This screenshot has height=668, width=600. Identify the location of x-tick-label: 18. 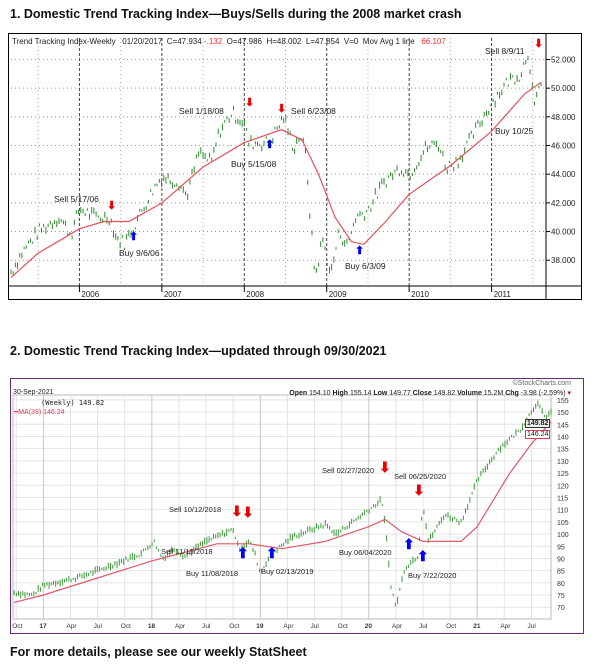
(152, 626).